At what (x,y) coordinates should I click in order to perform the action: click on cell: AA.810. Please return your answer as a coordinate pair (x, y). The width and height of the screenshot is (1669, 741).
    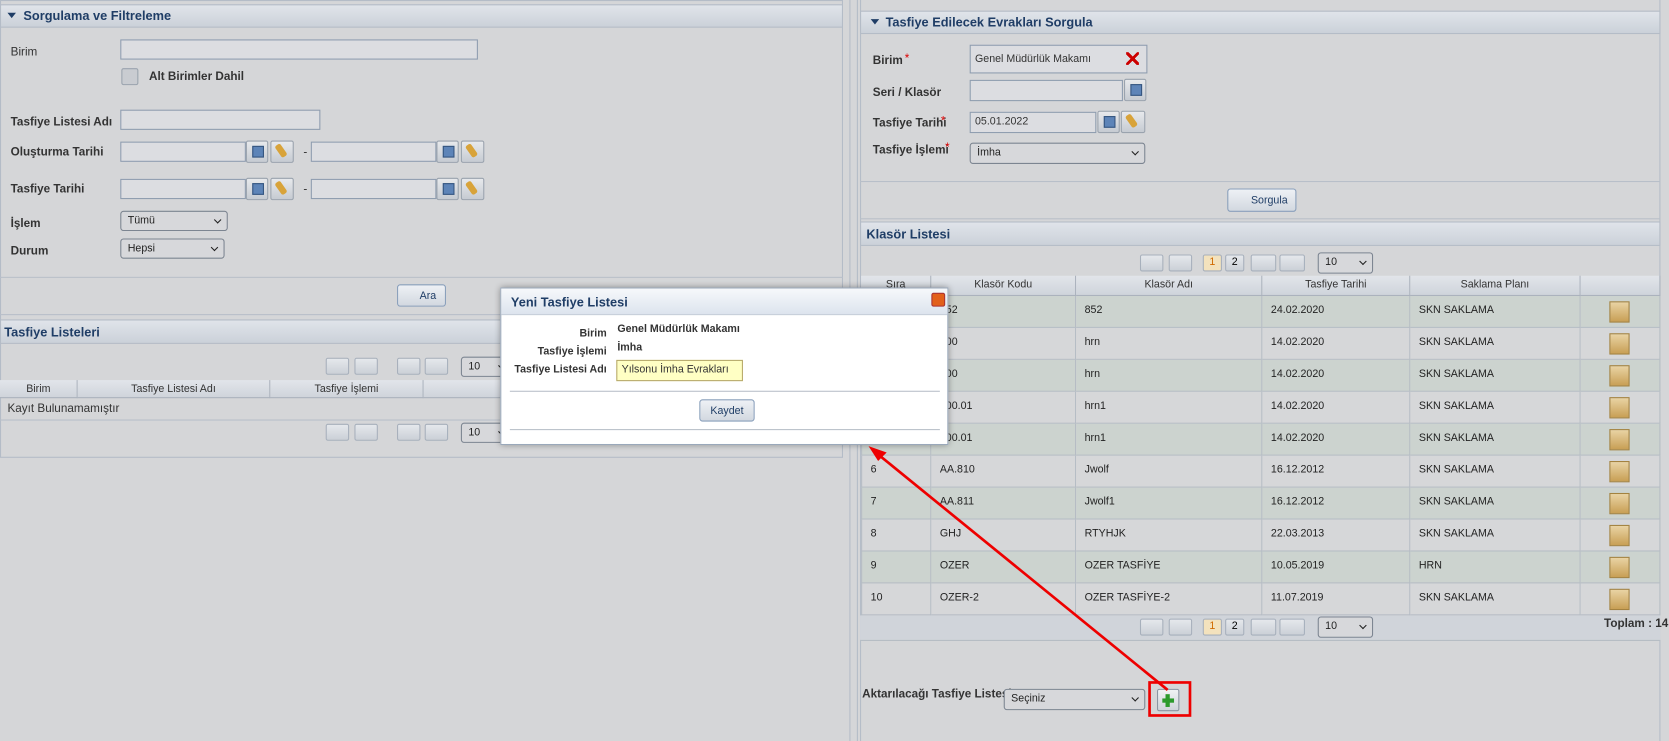
    Looking at the image, I should click on (1004, 471).